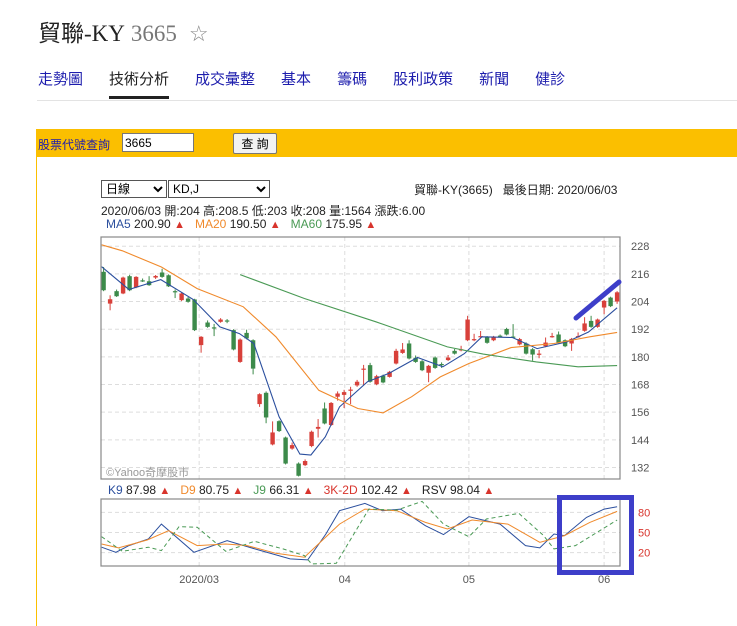 The height and width of the screenshot is (626, 737). What do you see at coordinates (74, 145) in the screenshot?
I see `search-label: 股票代號查詢` at bounding box center [74, 145].